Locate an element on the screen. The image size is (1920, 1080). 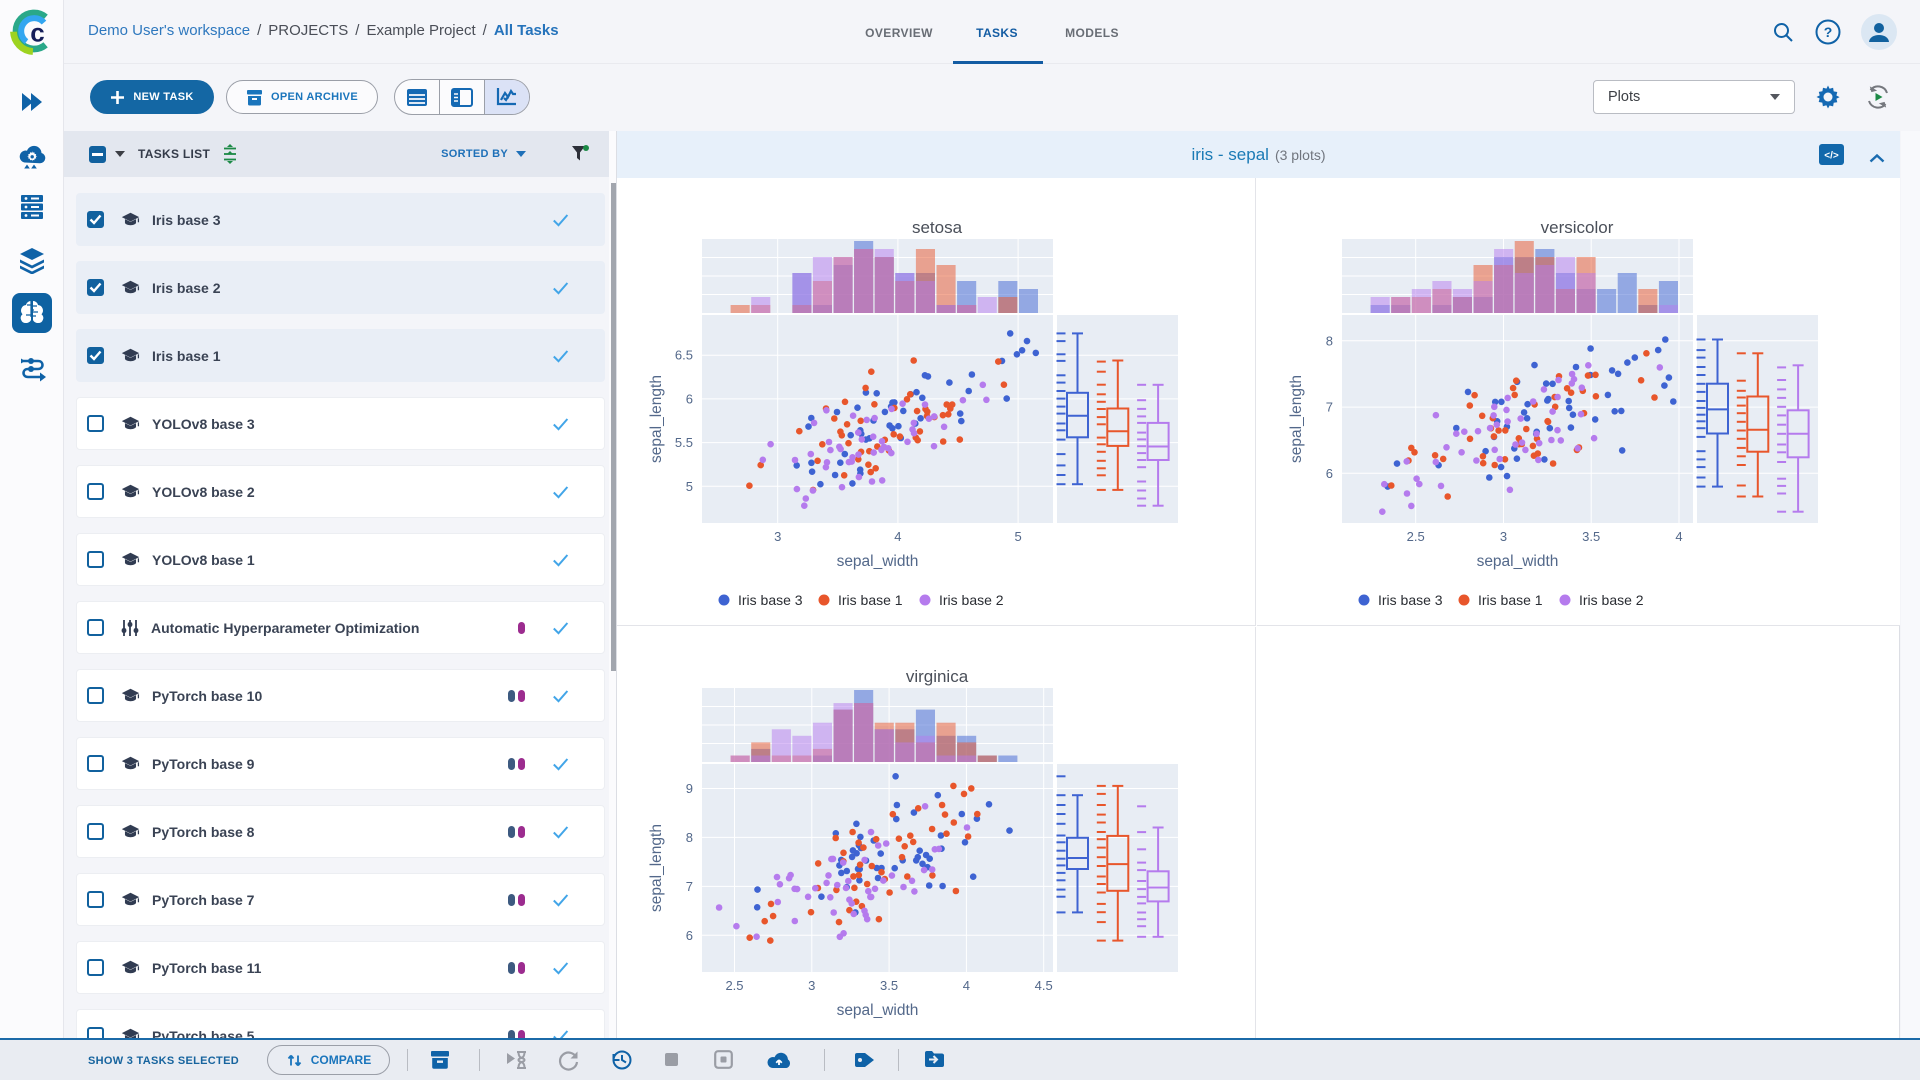
svg-text: 6.5 is located at coordinates (684, 355).